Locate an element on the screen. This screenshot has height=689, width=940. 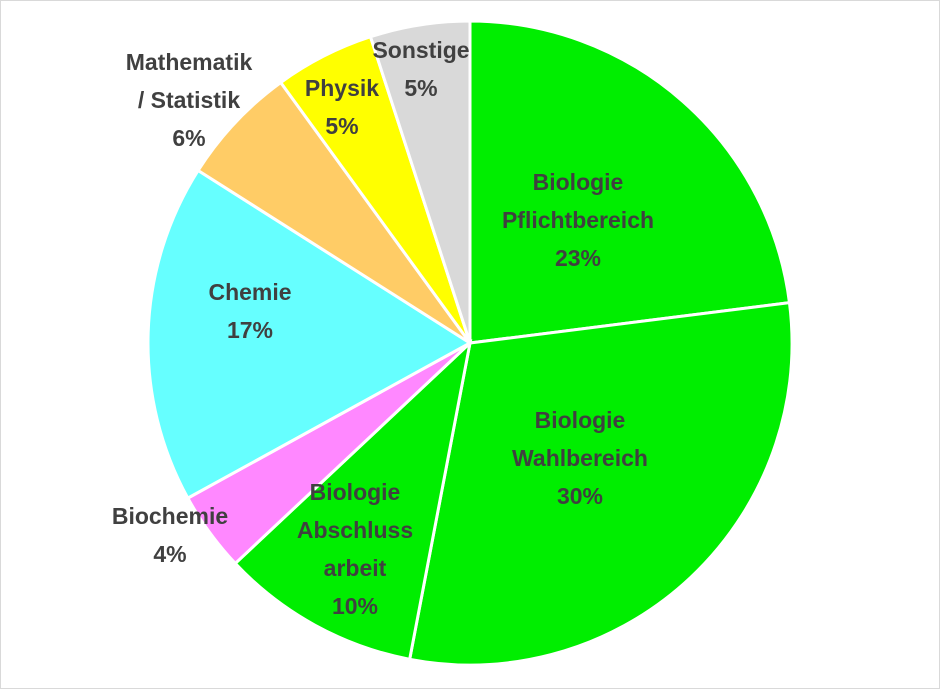
slice-label-mathematik-statistik: Mathematik / Statistik 6% is located at coordinates (189, 100).